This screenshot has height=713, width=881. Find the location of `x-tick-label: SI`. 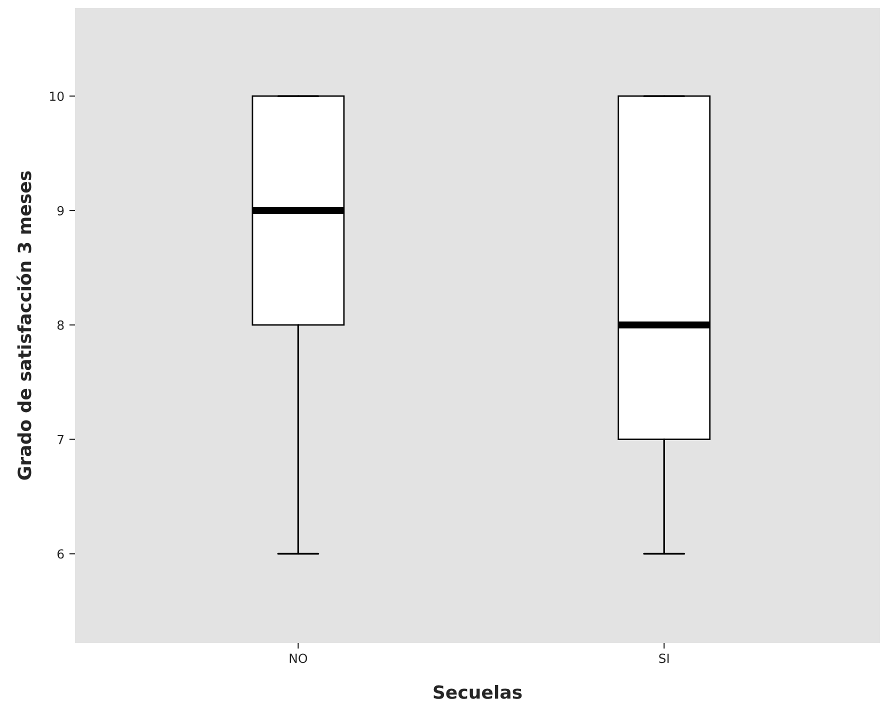

x-tick-label: SI is located at coordinates (664, 659).